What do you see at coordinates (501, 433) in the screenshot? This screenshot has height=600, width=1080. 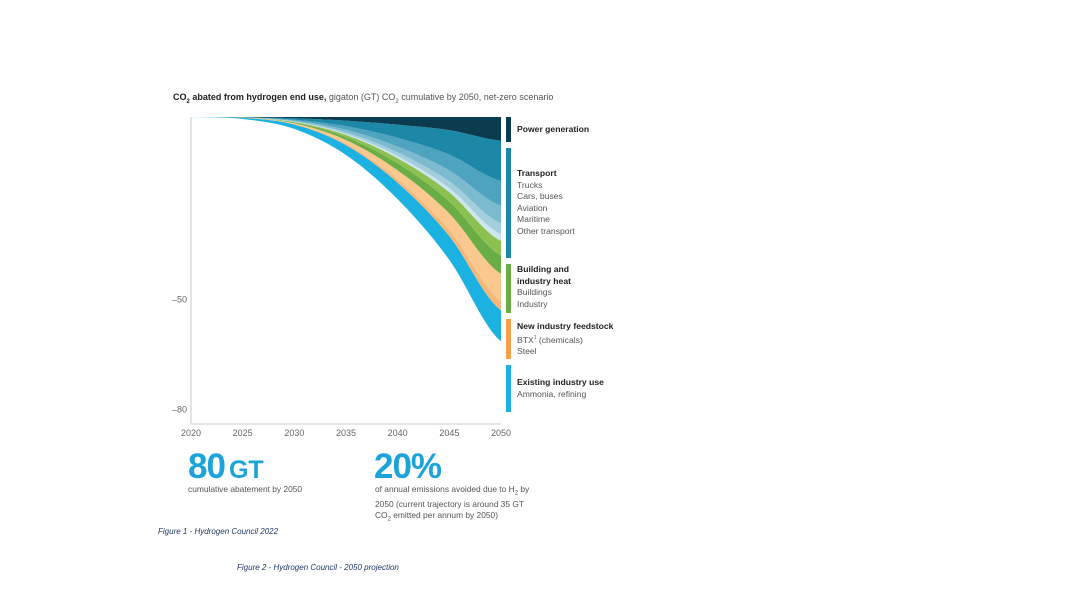 I see `x-tick-label: 2050` at bounding box center [501, 433].